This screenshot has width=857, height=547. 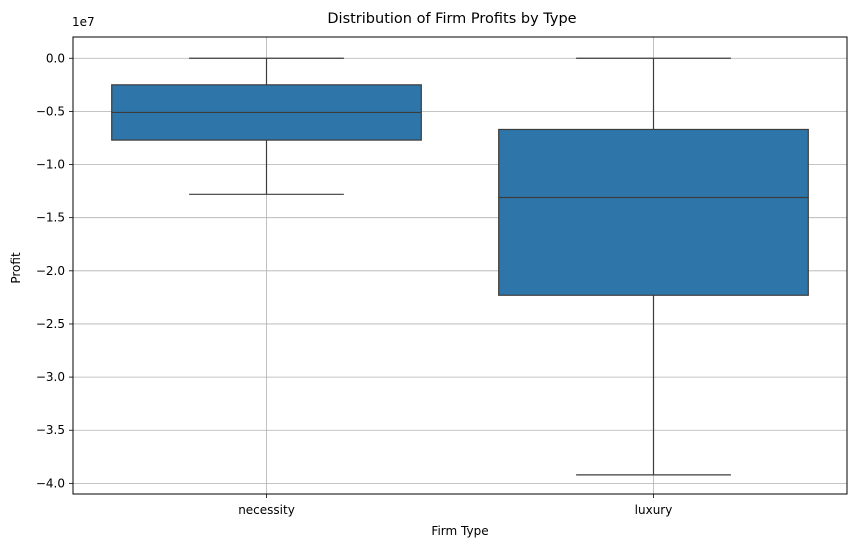 What do you see at coordinates (654, 510) in the screenshot?
I see `x-tick-label: luxury` at bounding box center [654, 510].